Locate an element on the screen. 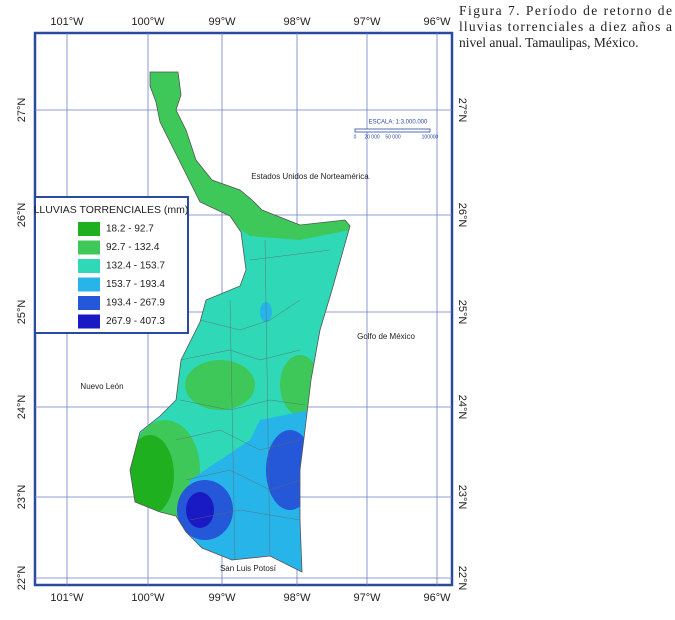  legend-box is located at coordinates (111, 265).